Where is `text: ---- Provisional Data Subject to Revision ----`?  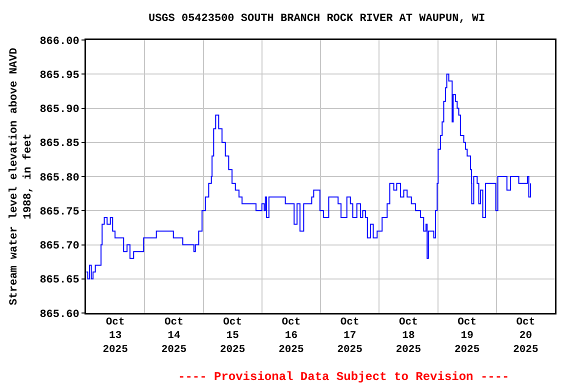
text: ---- Provisional Data Subject to Revision ---- is located at coordinates (344, 377).